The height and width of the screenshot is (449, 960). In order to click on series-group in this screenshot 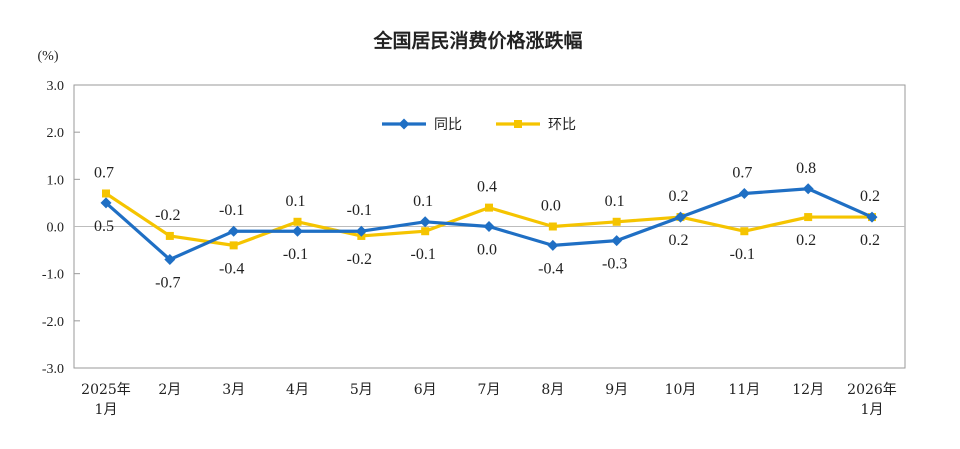, I will do `click(489, 224)`.